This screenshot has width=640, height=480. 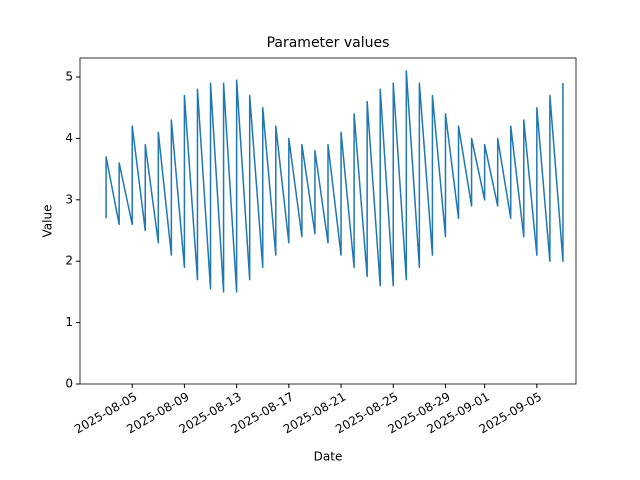 What do you see at coordinates (69, 199) in the screenshot?
I see `y-tick-label: 3` at bounding box center [69, 199].